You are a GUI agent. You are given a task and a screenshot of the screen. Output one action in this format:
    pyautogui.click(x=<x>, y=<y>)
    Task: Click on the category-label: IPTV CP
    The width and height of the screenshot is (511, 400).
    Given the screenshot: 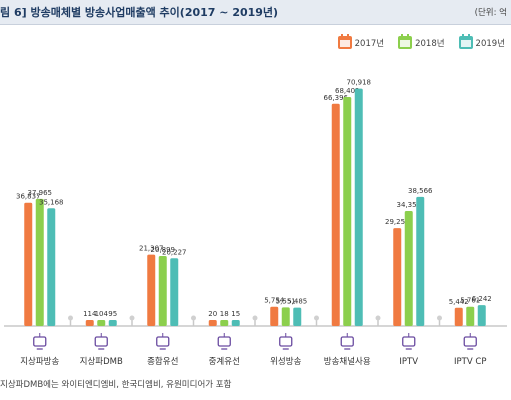 What is the action you would take?
    pyautogui.click(x=470, y=362)
    